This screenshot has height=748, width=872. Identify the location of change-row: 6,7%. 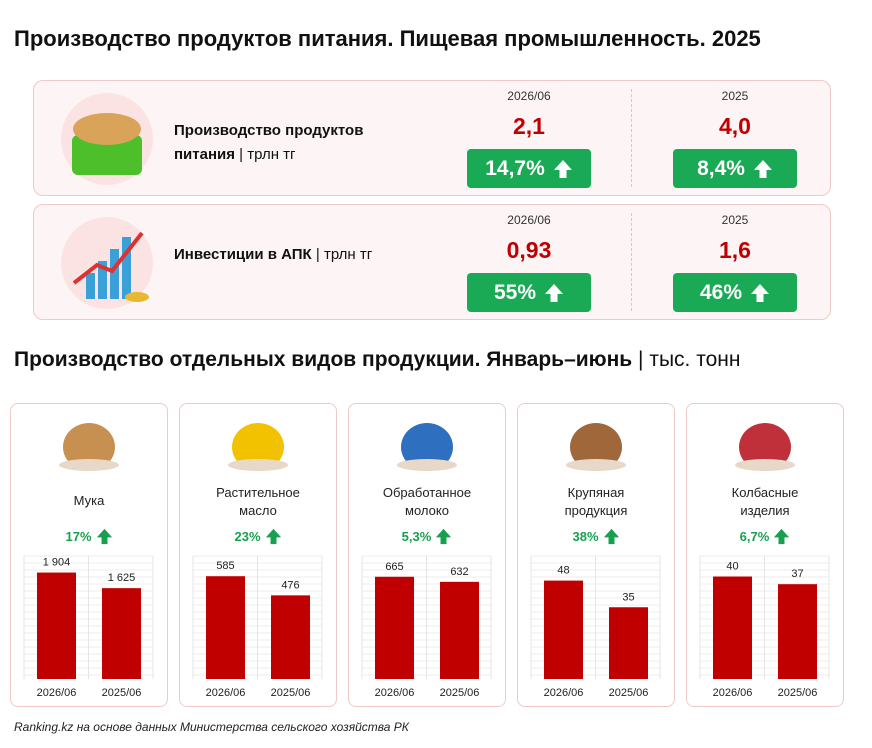
(765, 536).